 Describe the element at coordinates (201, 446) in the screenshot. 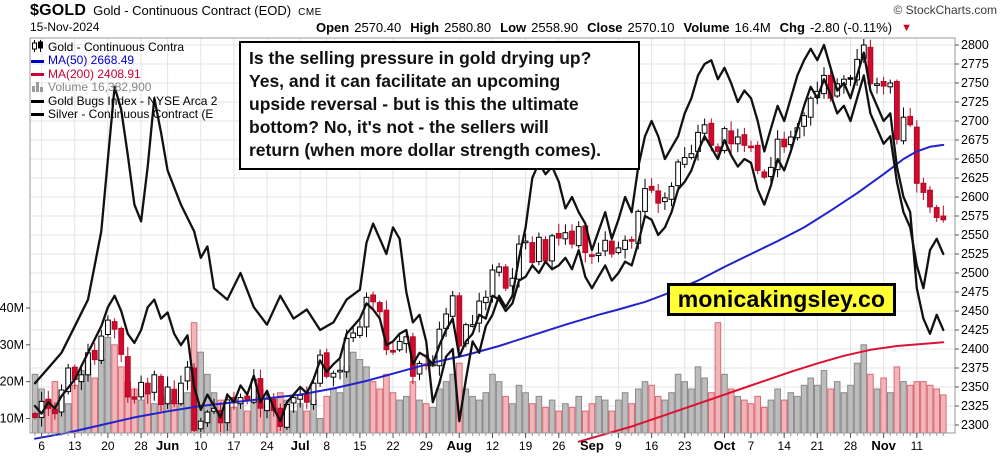

I see `svg-text: 10` at that location.